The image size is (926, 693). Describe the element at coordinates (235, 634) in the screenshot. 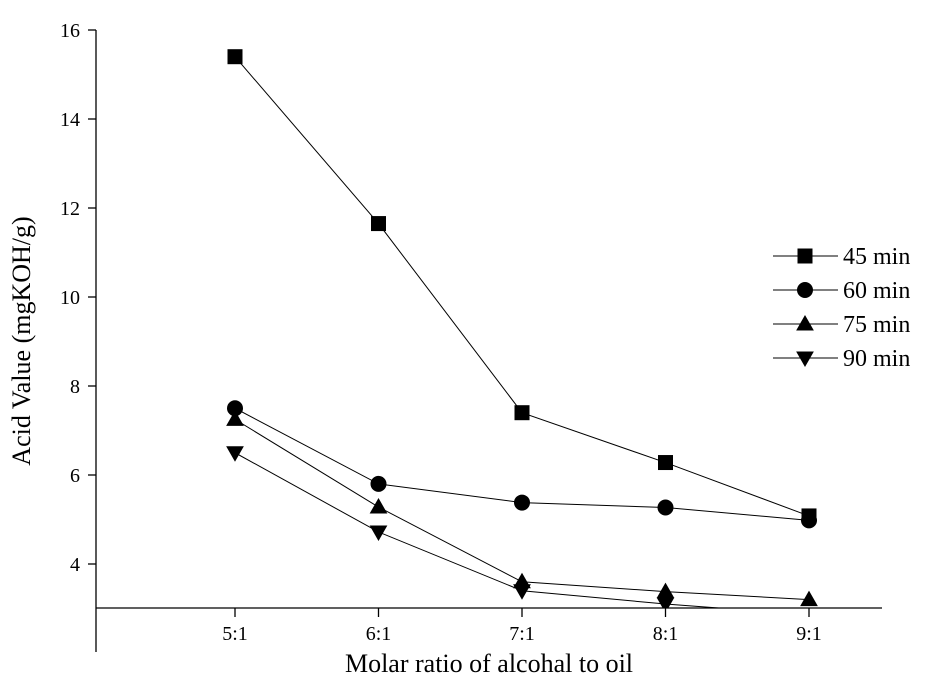

I see `x-tick-label: 5:1` at that location.